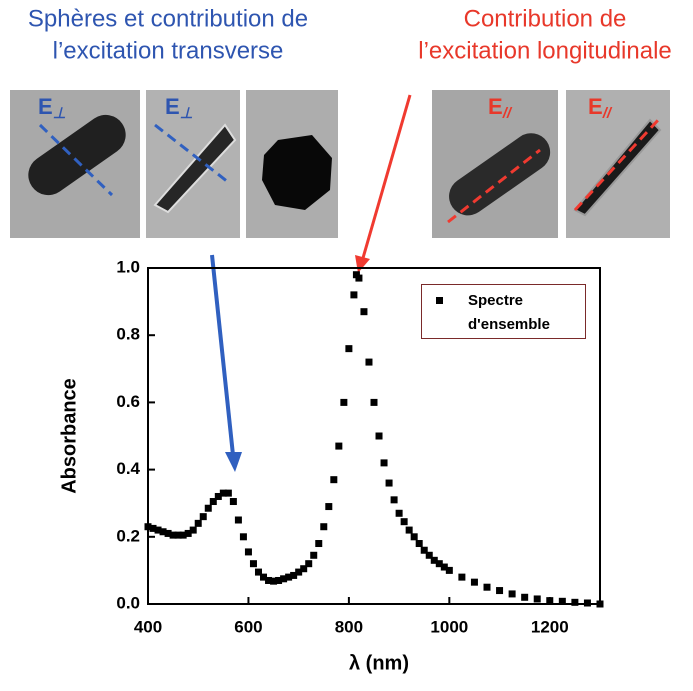 The image size is (693, 691). I want to click on y-tick-label: 0.2, so click(128, 535).